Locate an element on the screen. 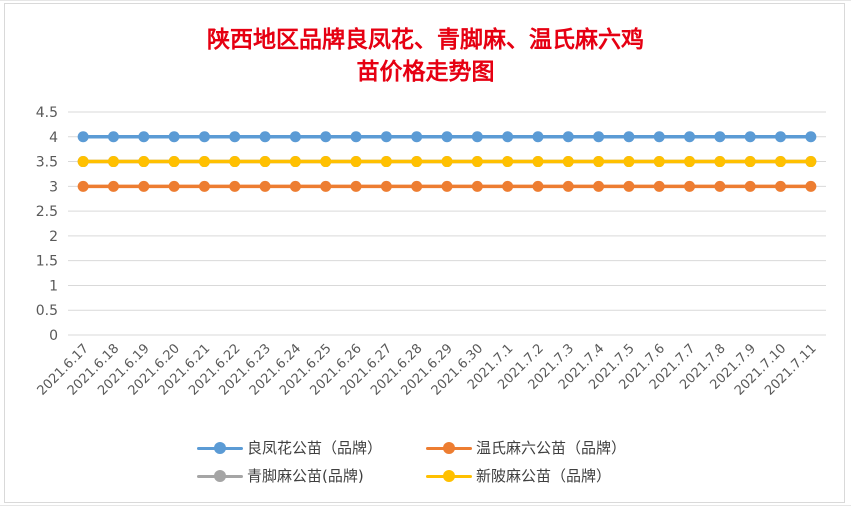  legend-label-2: 温氏麻六公苗（品牌） is located at coordinates (551, 448).